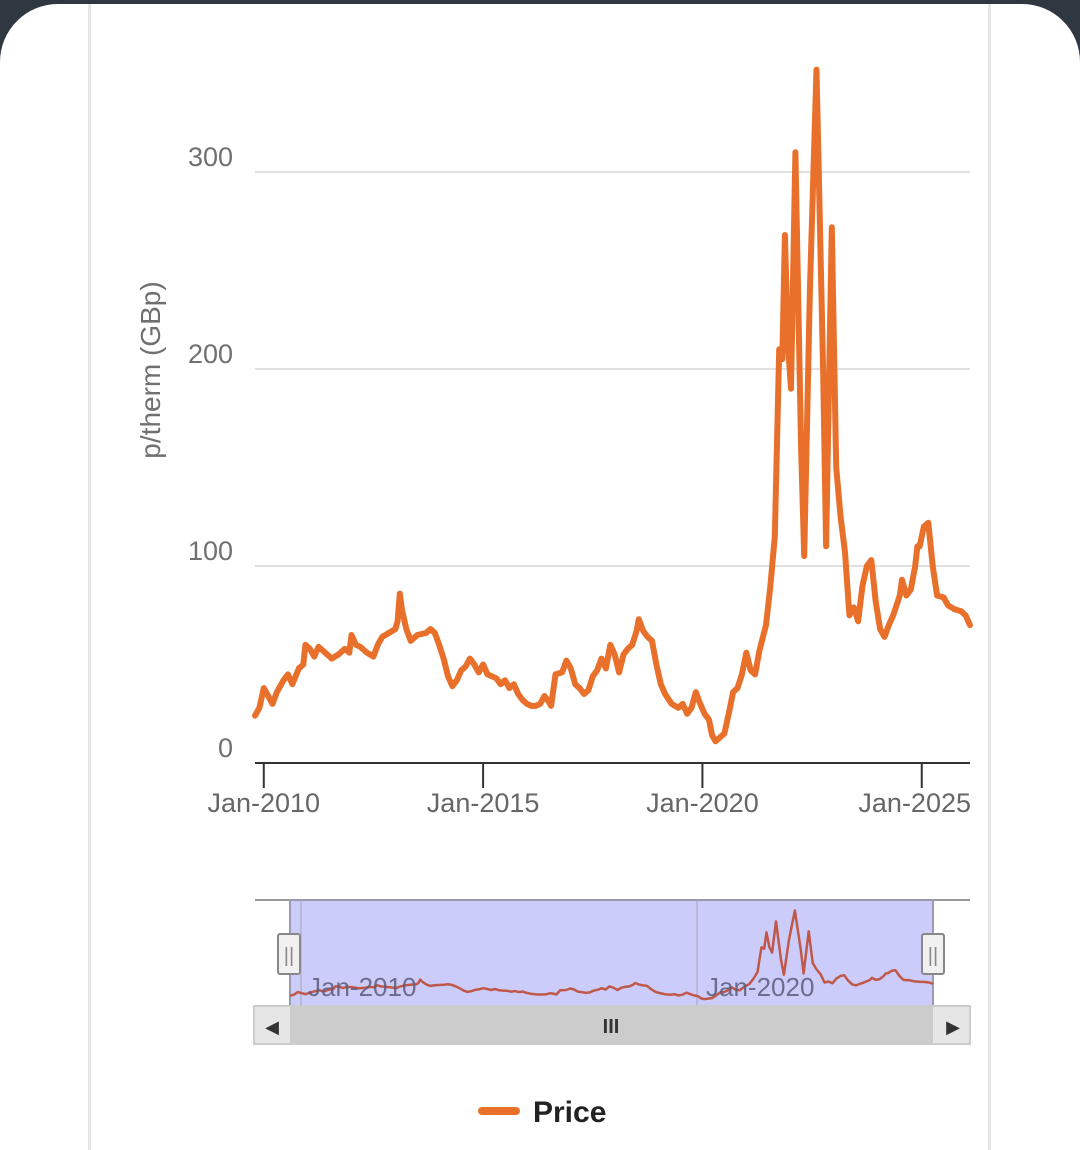  I want to click on y-axis-label: p/therm (GBp), so click(150, 369).